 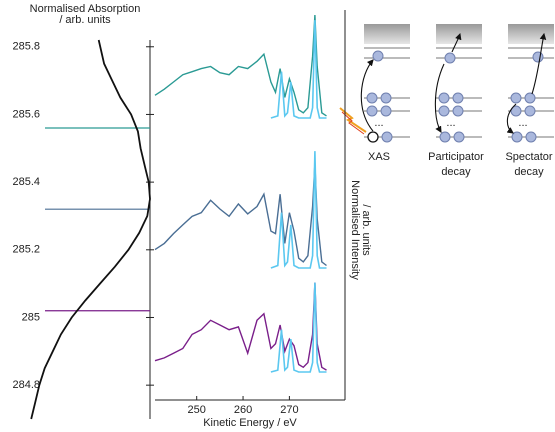 I want to click on scheme-label: Participator, so click(x=456, y=157).